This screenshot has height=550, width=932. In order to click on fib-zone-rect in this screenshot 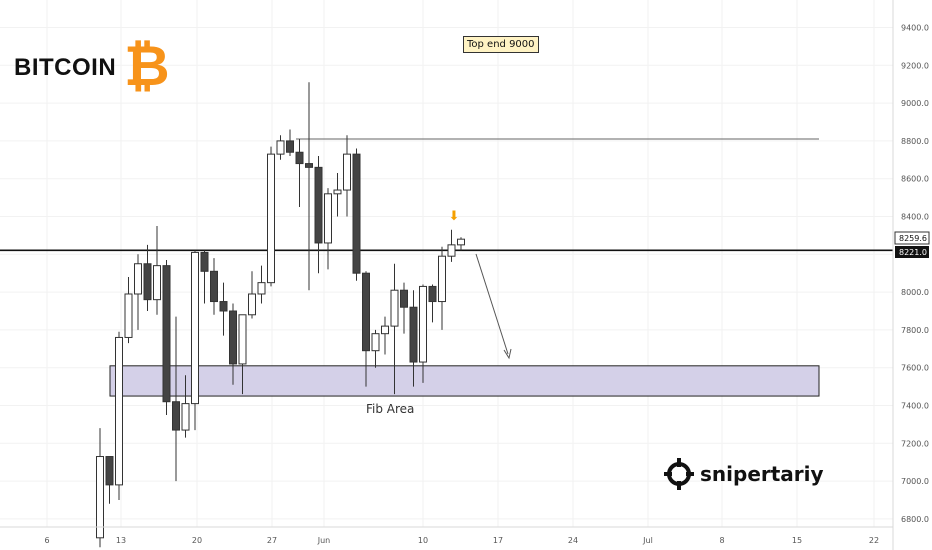, I will do `click(464, 381)`.